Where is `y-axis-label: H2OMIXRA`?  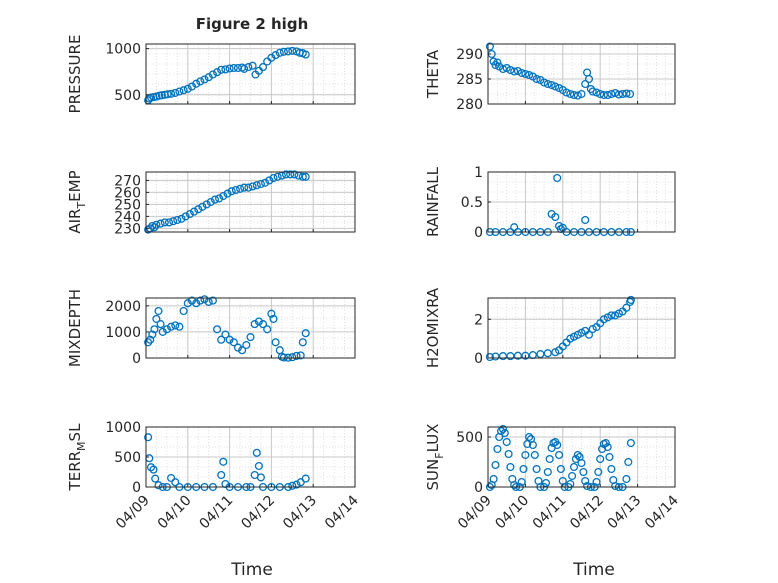
y-axis-label: H2OMIXRA is located at coordinates (433, 327).